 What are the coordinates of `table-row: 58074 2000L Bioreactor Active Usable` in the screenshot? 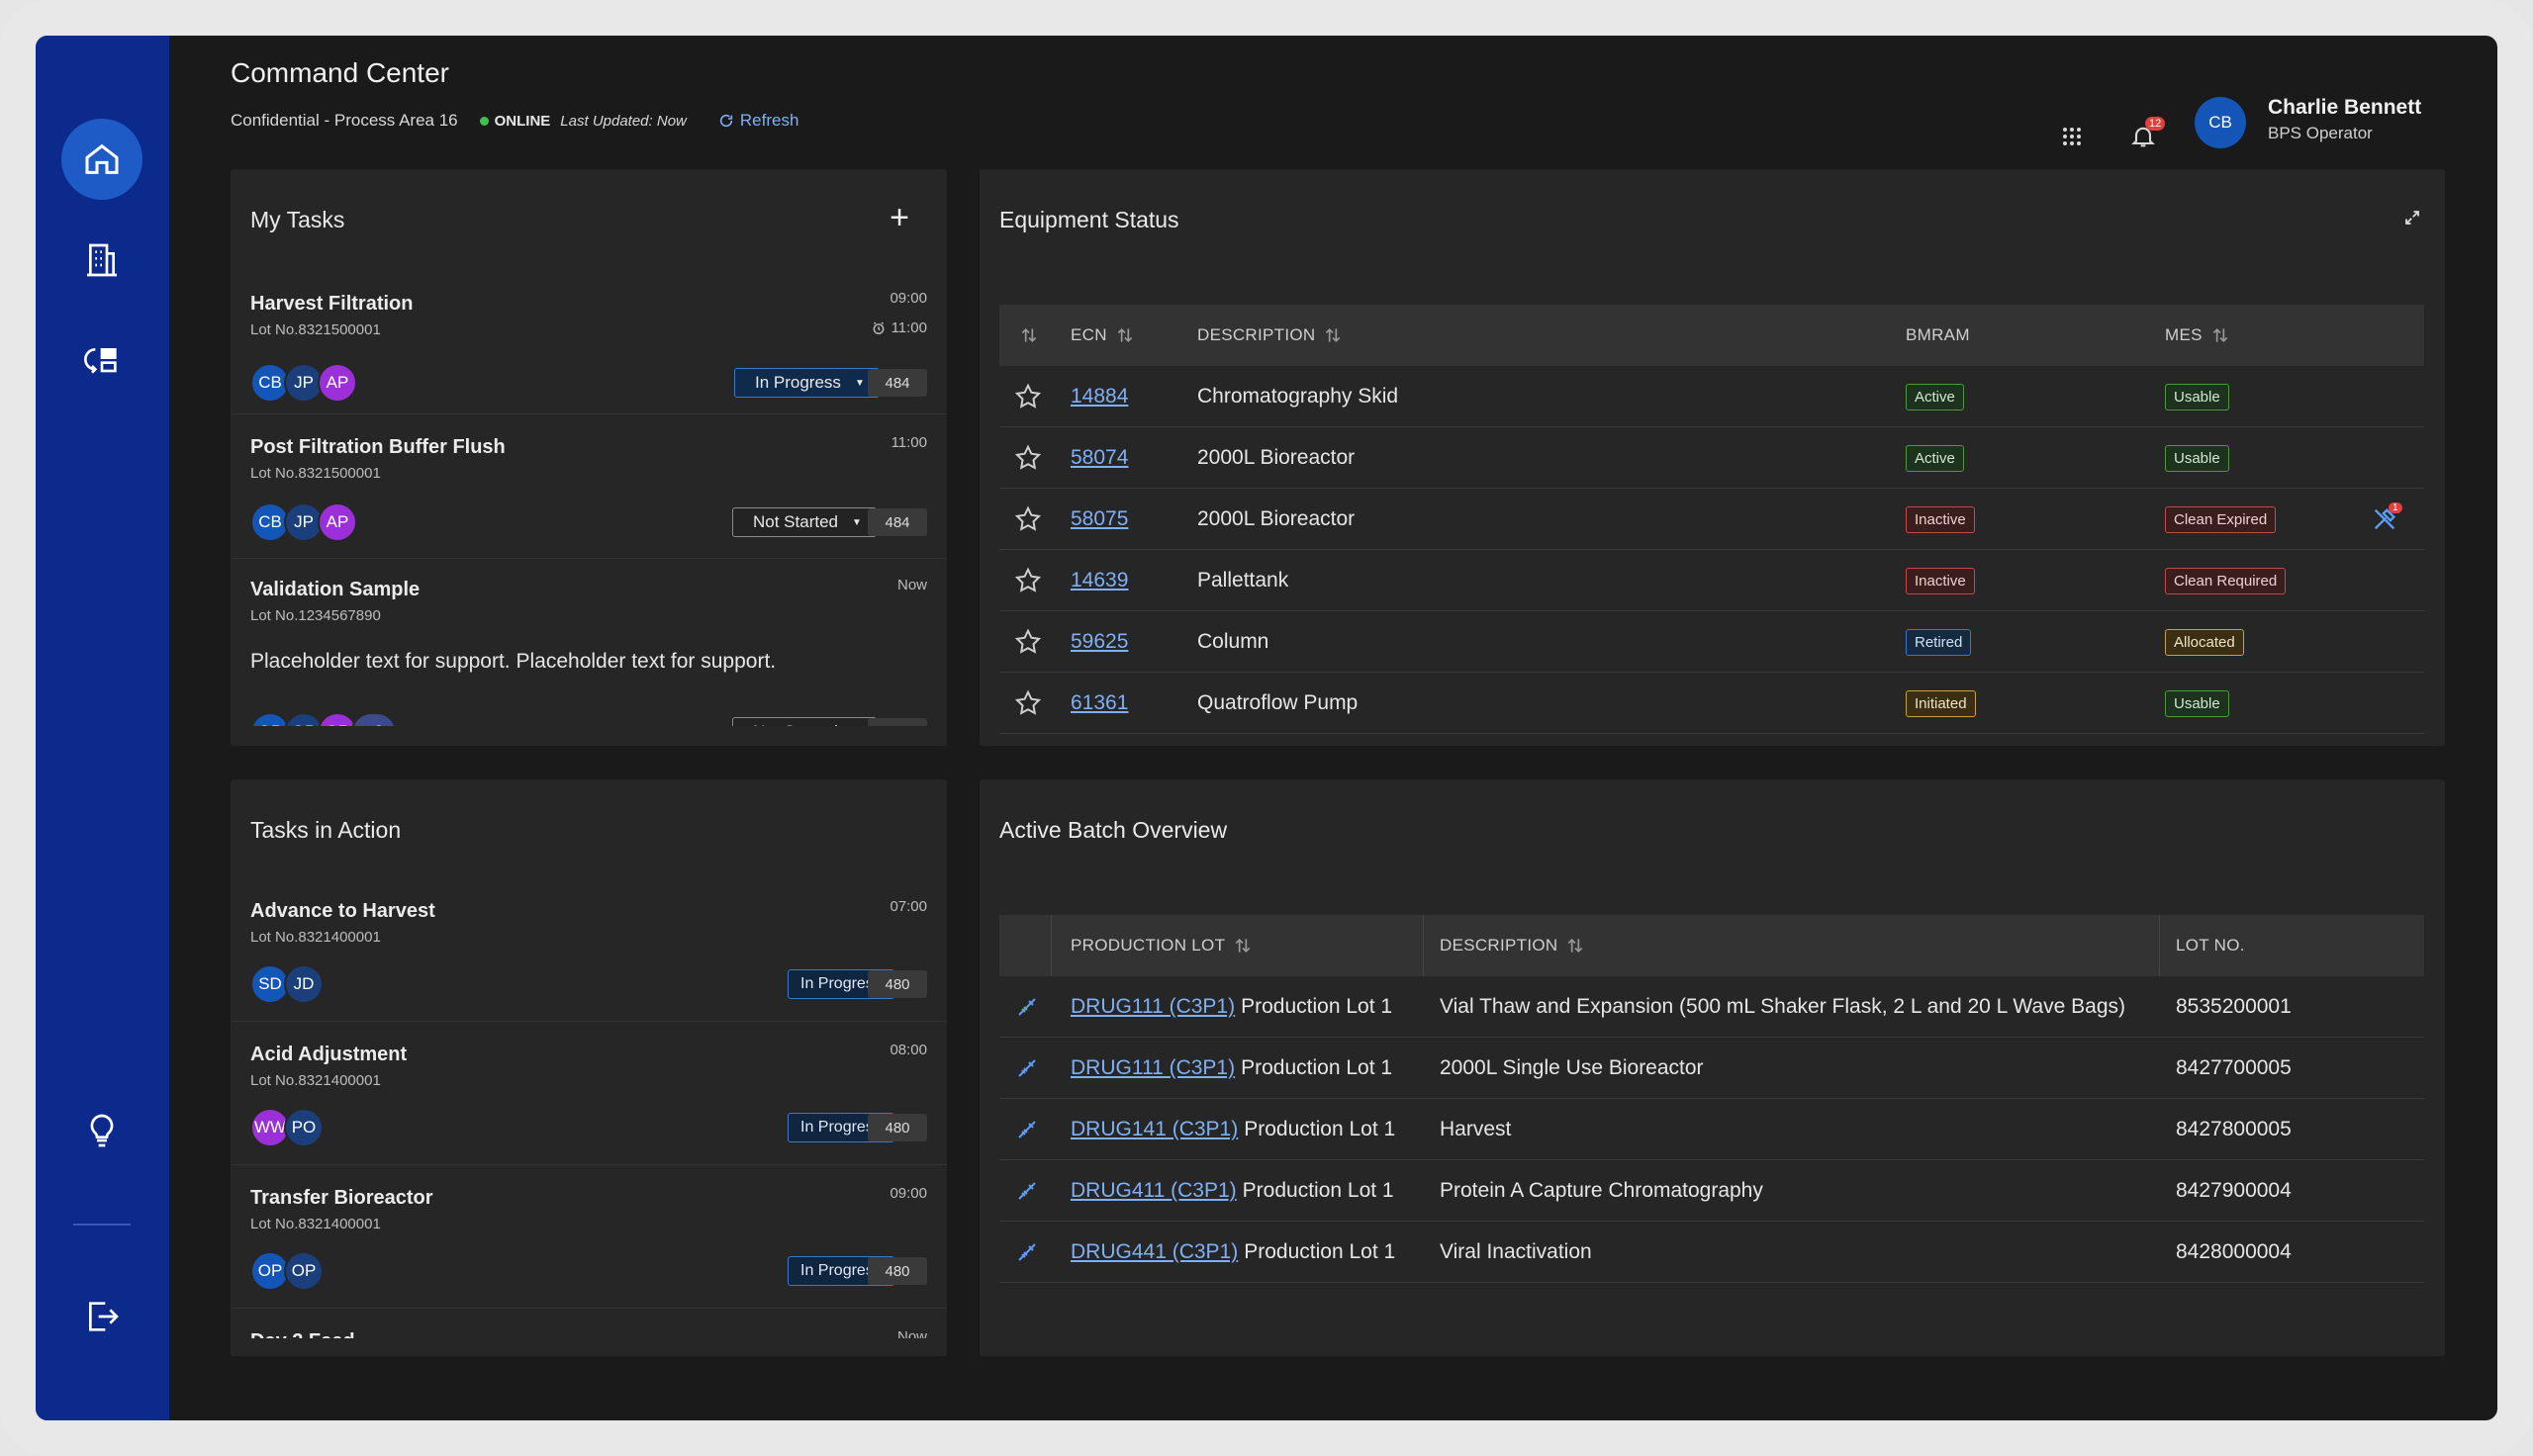 It's located at (1711, 458).